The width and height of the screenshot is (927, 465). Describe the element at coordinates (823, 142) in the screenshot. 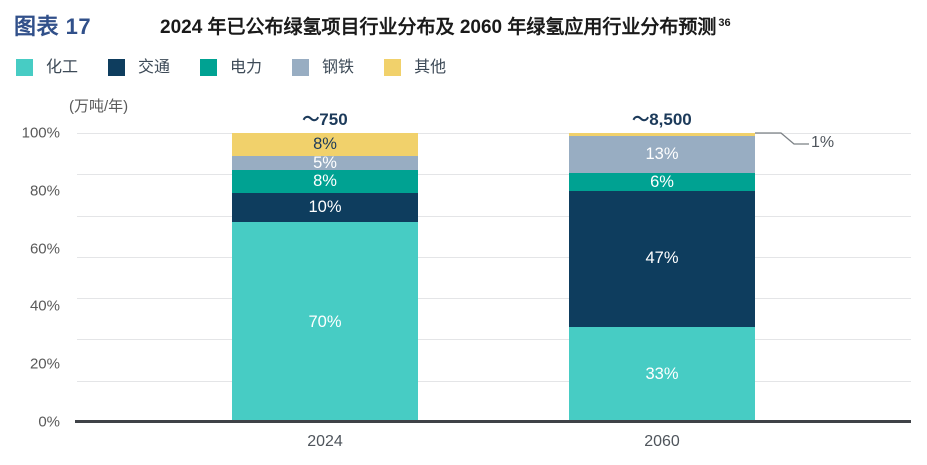

I see `callout-label: 1%` at that location.